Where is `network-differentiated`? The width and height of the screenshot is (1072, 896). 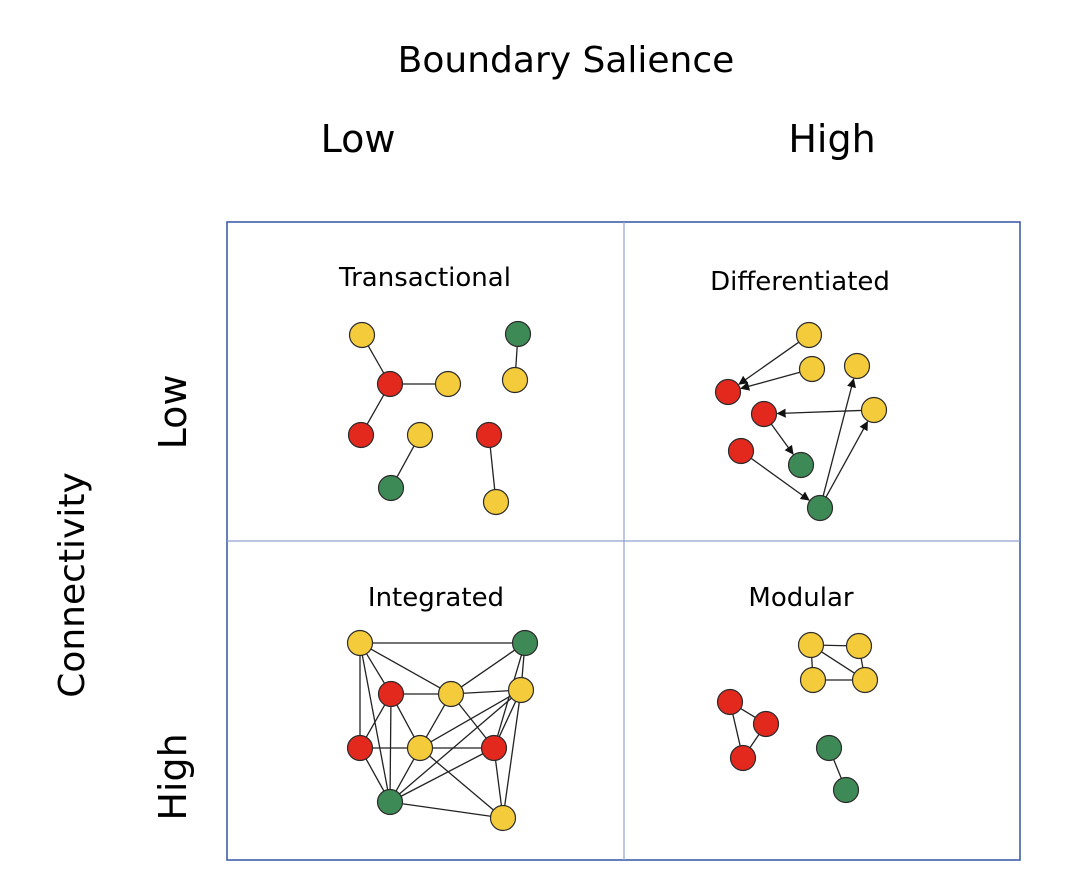 network-differentiated is located at coordinates (801, 421).